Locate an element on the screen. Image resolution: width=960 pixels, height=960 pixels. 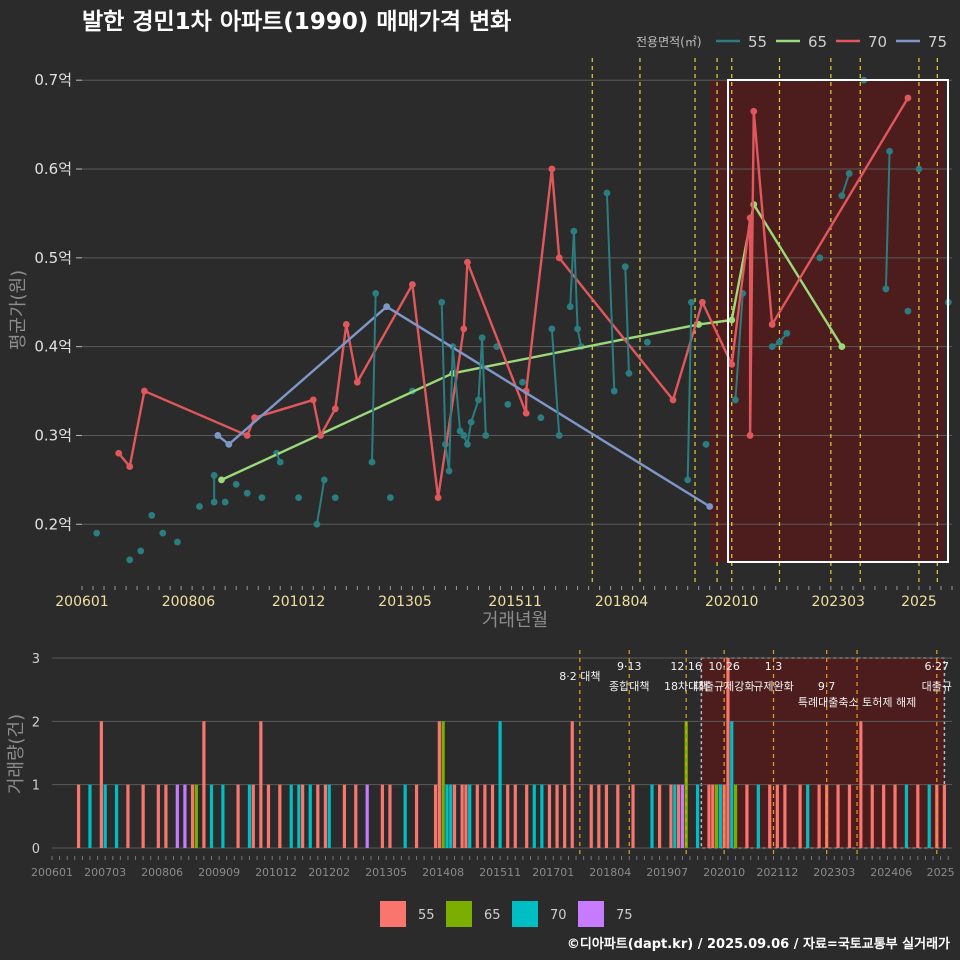
y-tick-label: 0.7억 is located at coordinates (53, 80).